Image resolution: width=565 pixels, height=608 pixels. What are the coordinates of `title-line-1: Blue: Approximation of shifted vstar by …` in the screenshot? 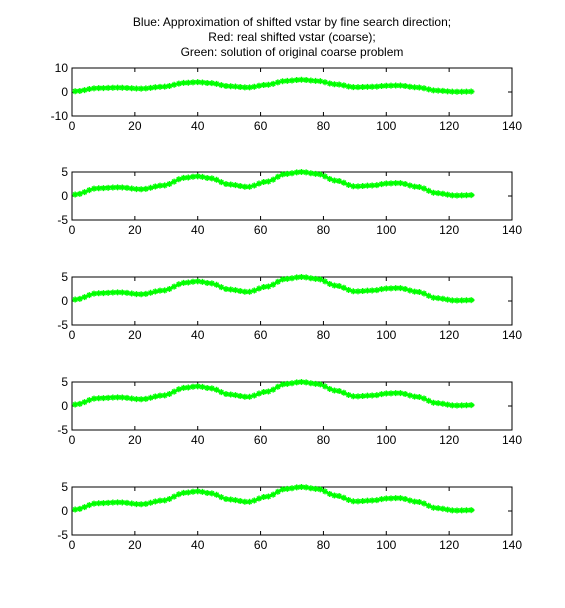 It's located at (292, 22).